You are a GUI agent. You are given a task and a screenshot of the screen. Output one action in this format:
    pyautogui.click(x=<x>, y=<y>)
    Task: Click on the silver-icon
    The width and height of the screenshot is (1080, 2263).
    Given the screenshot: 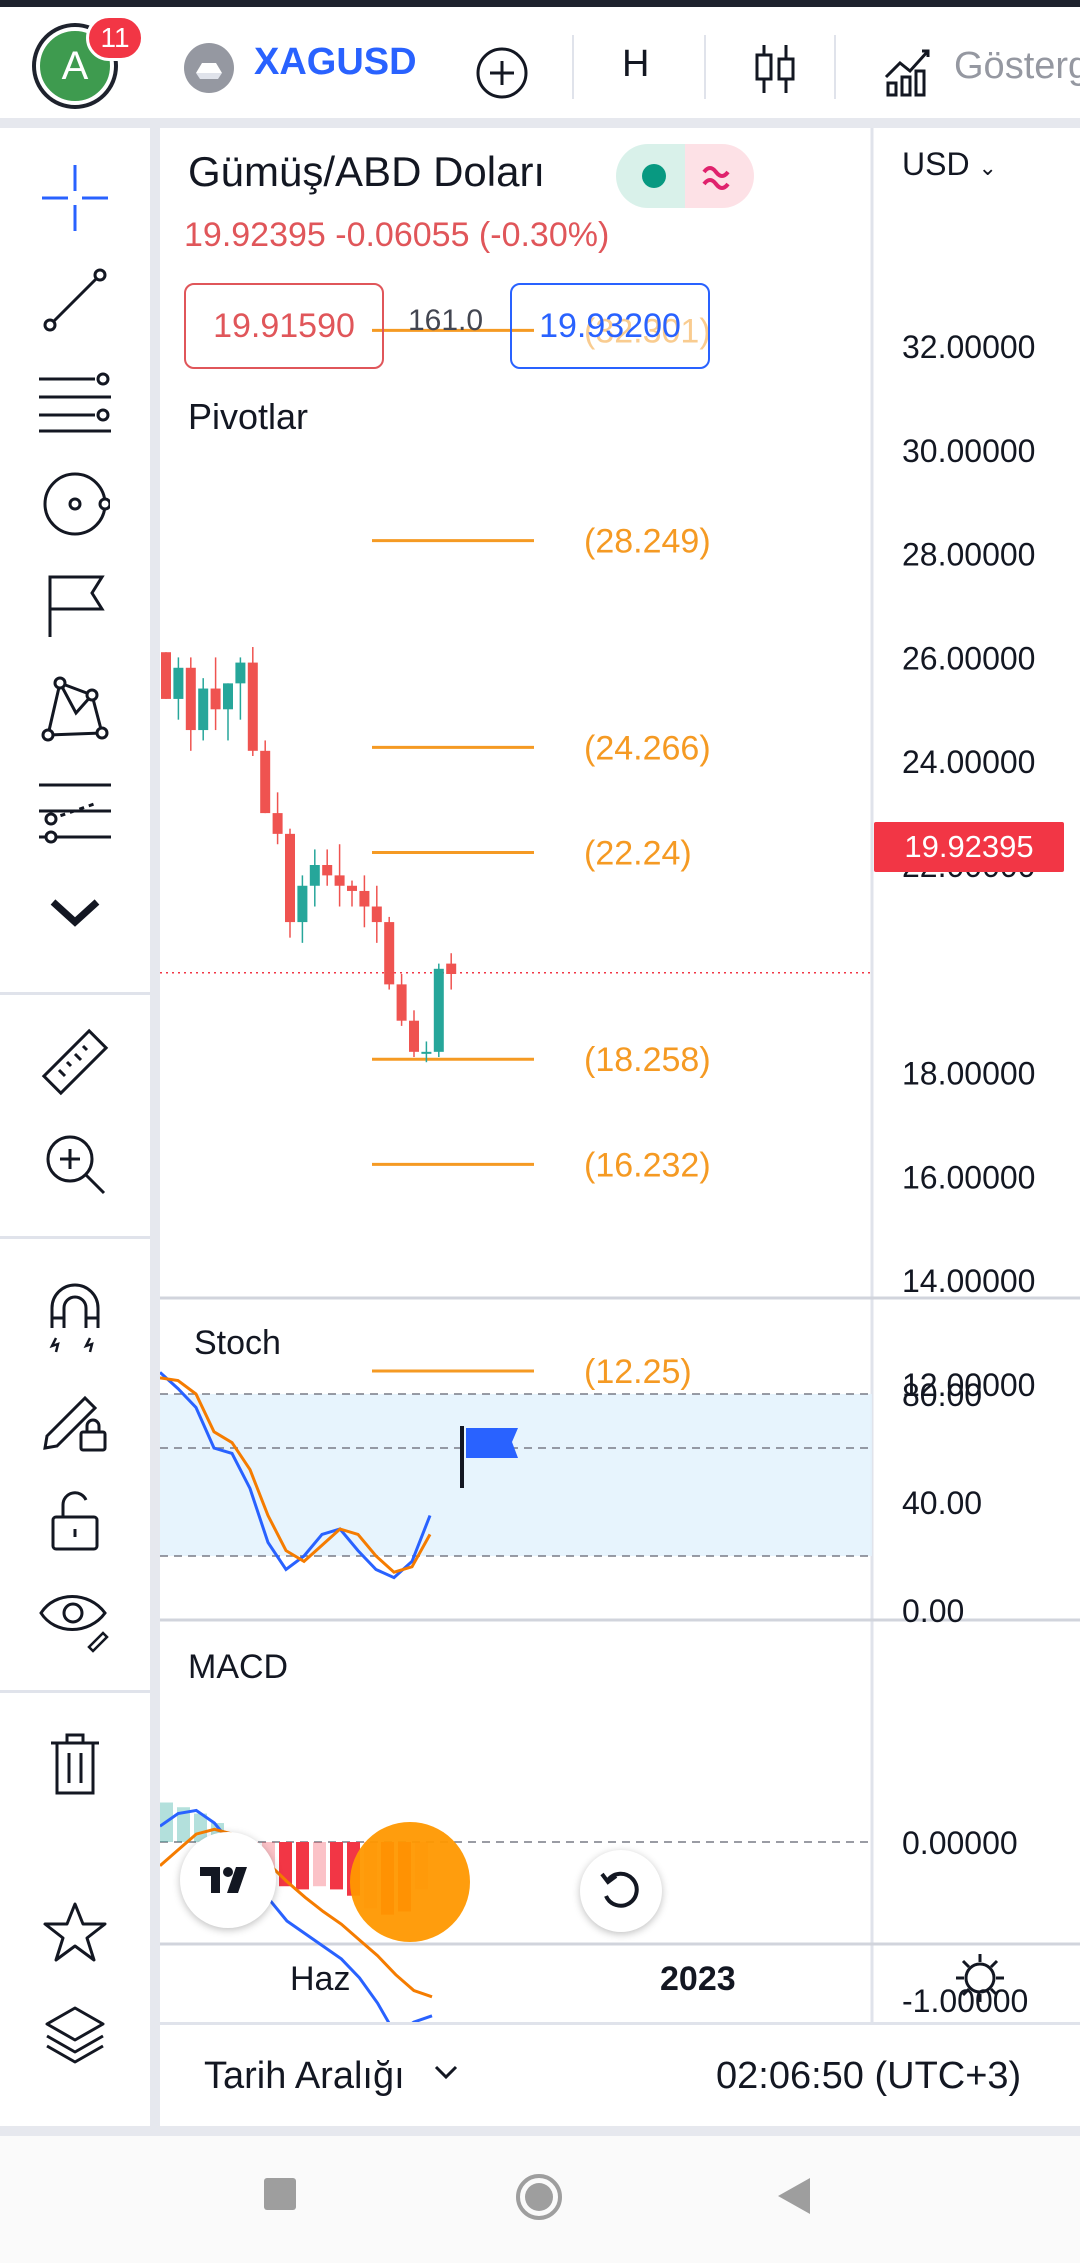 What is the action you would take?
    pyautogui.click(x=209, y=68)
    